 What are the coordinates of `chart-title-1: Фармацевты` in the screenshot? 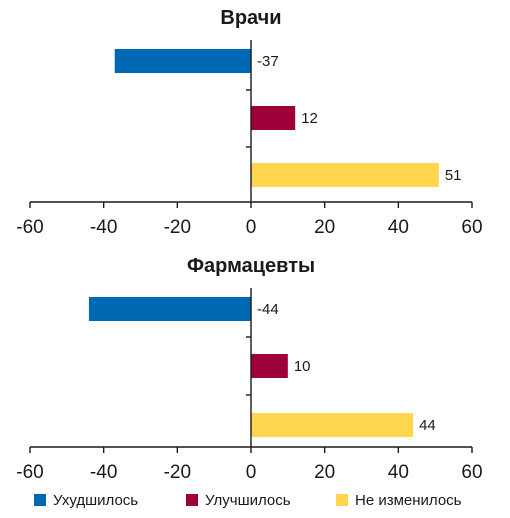 It's located at (251, 266).